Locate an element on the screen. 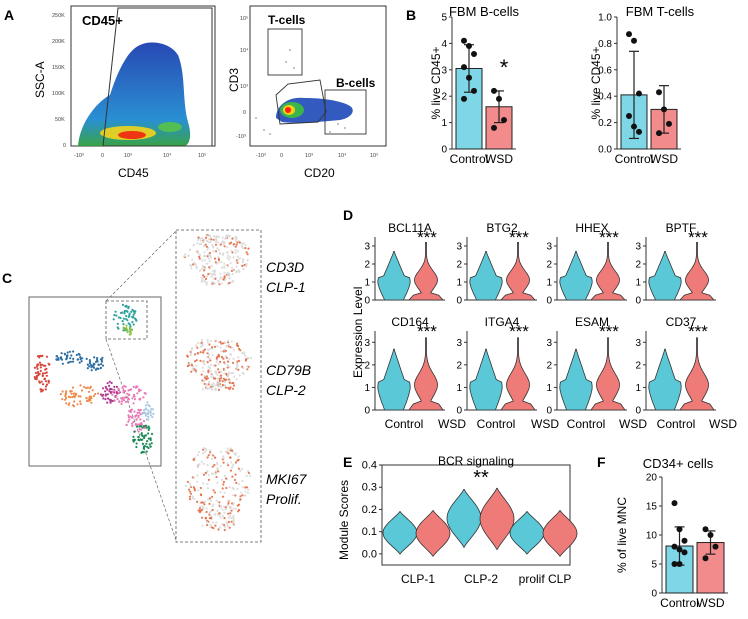 The image size is (748, 619). y-tick-label: 0.6 is located at coordinates (605, 70).